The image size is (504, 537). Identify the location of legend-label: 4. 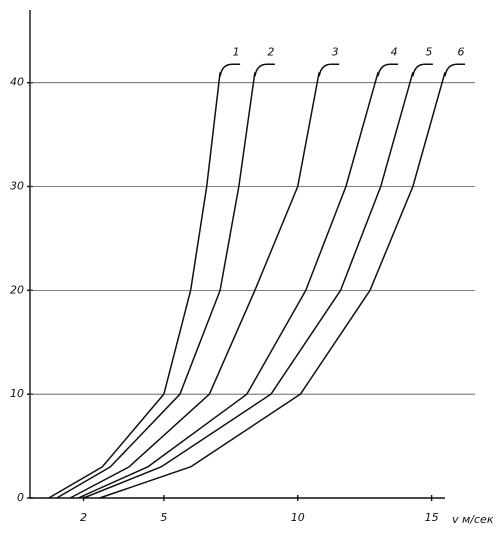
(394, 51).